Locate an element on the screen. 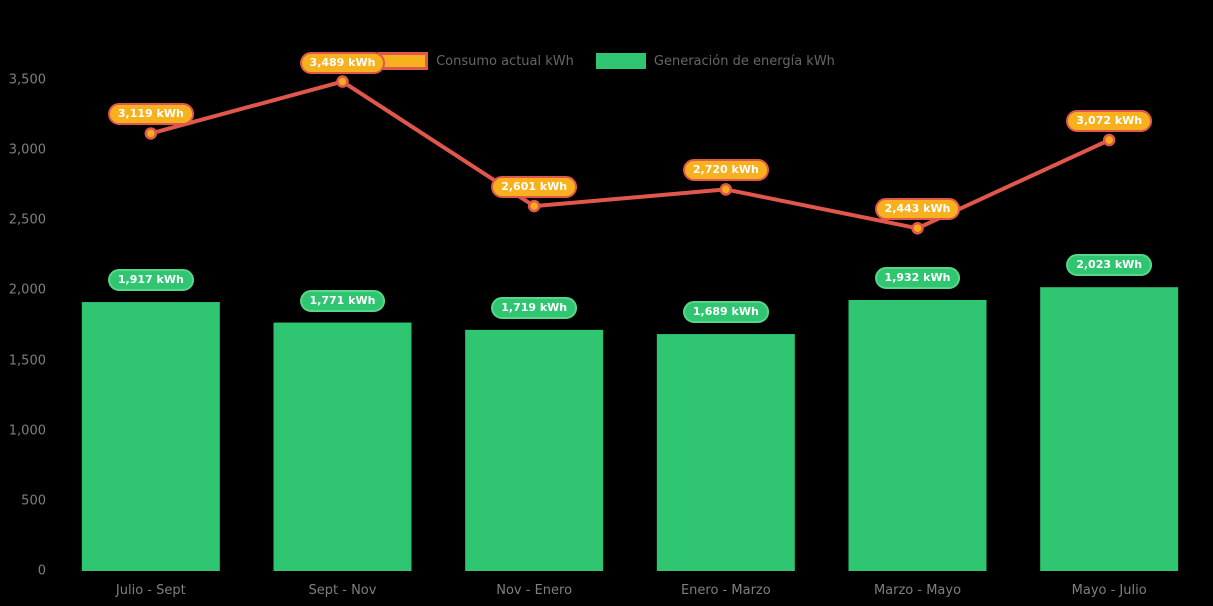 Image resolution: width=1213 pixels, height=606 pixels. bar-nov-enero is located at coordinates (534, 450).